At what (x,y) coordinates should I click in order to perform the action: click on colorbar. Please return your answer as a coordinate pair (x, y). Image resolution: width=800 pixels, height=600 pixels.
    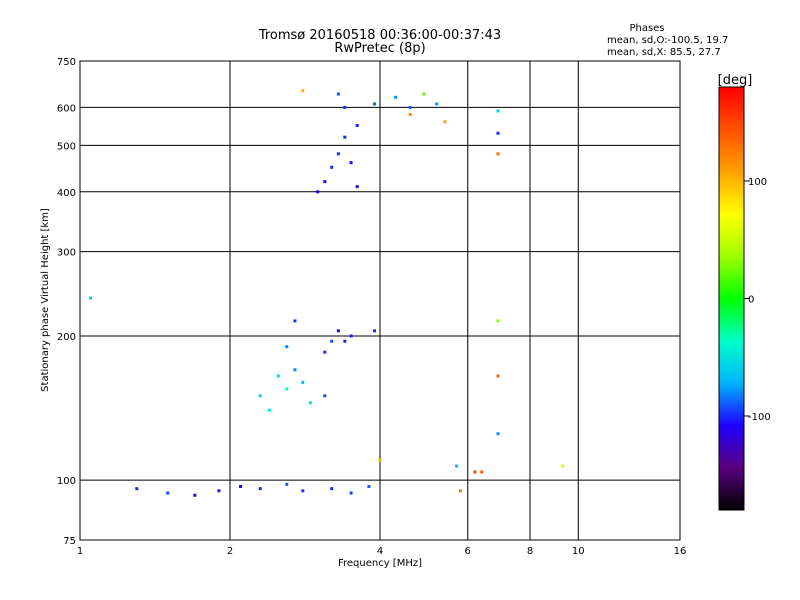
    Looking at the image, I should click on (731, 298).